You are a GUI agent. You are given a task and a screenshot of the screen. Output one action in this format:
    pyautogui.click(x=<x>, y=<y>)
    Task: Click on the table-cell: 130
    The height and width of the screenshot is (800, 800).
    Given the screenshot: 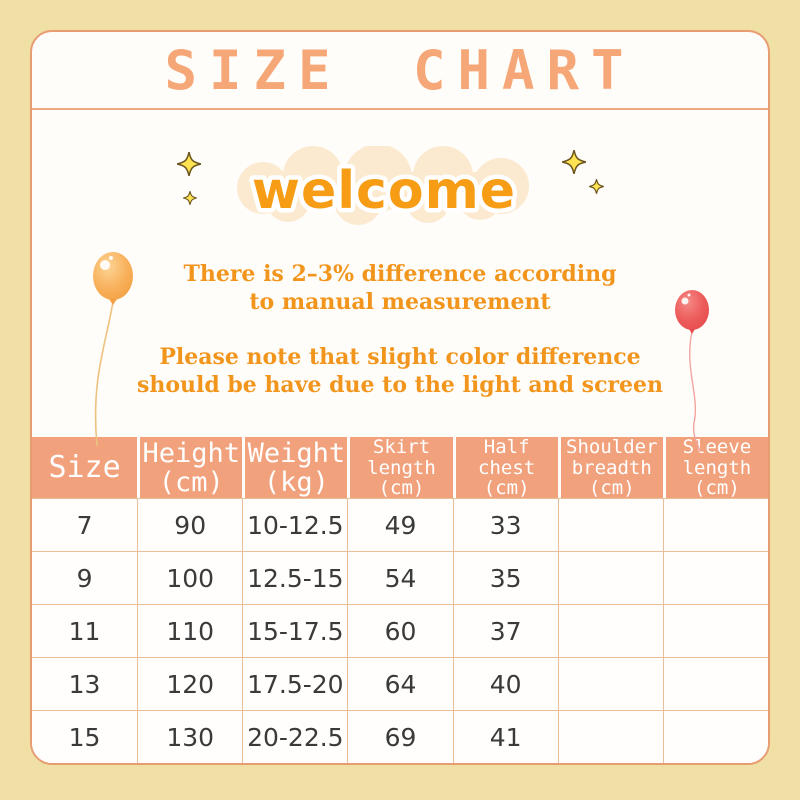 What is the action you would take?
    pyautogui.click(x=189, y=737)
    